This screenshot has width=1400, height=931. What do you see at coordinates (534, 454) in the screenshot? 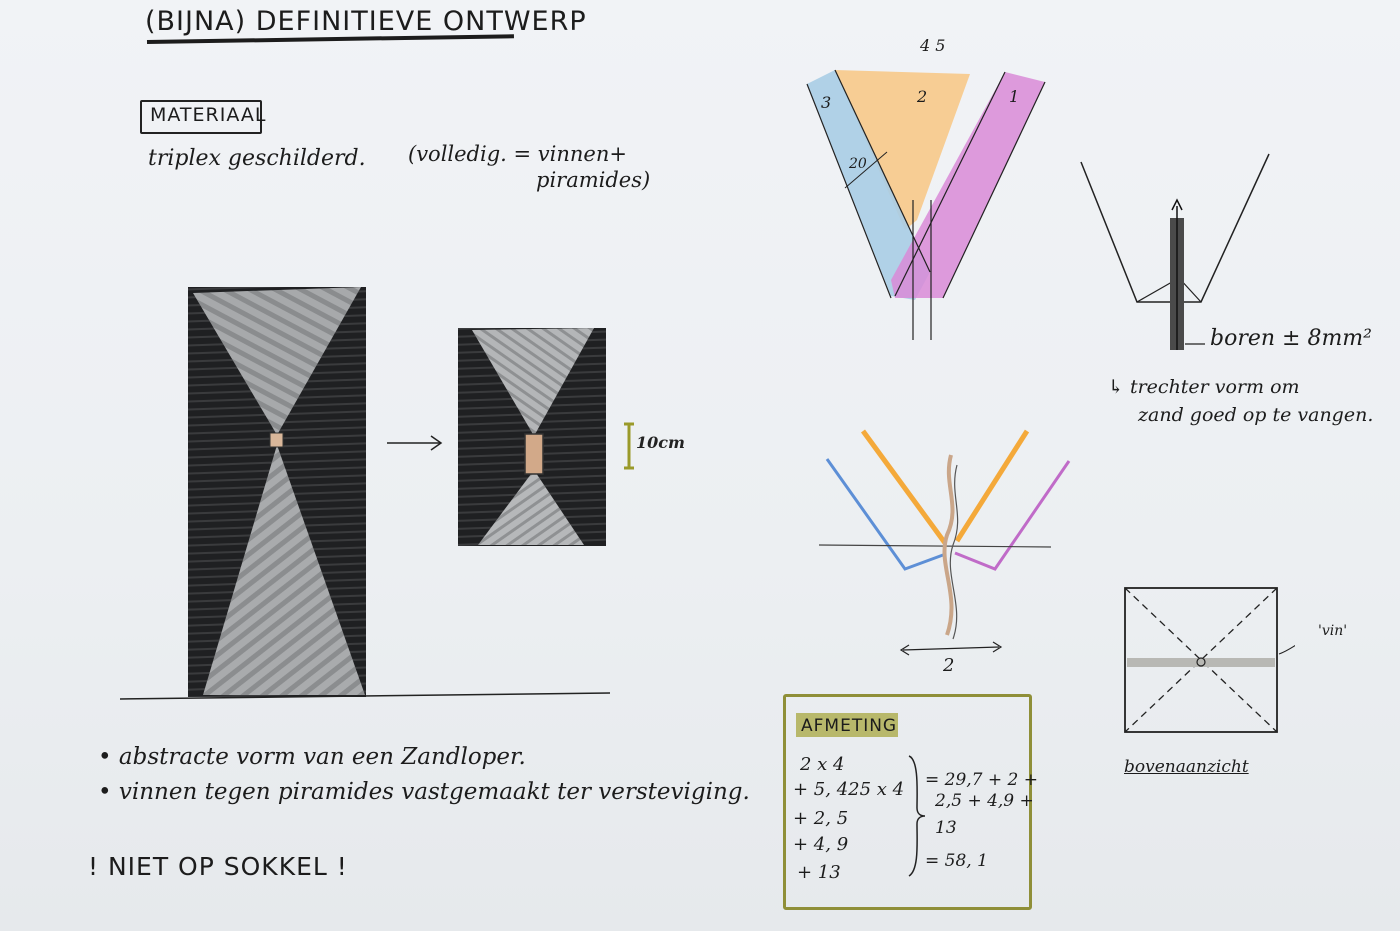
I see `small-neck` at bounding box center [534, 454].